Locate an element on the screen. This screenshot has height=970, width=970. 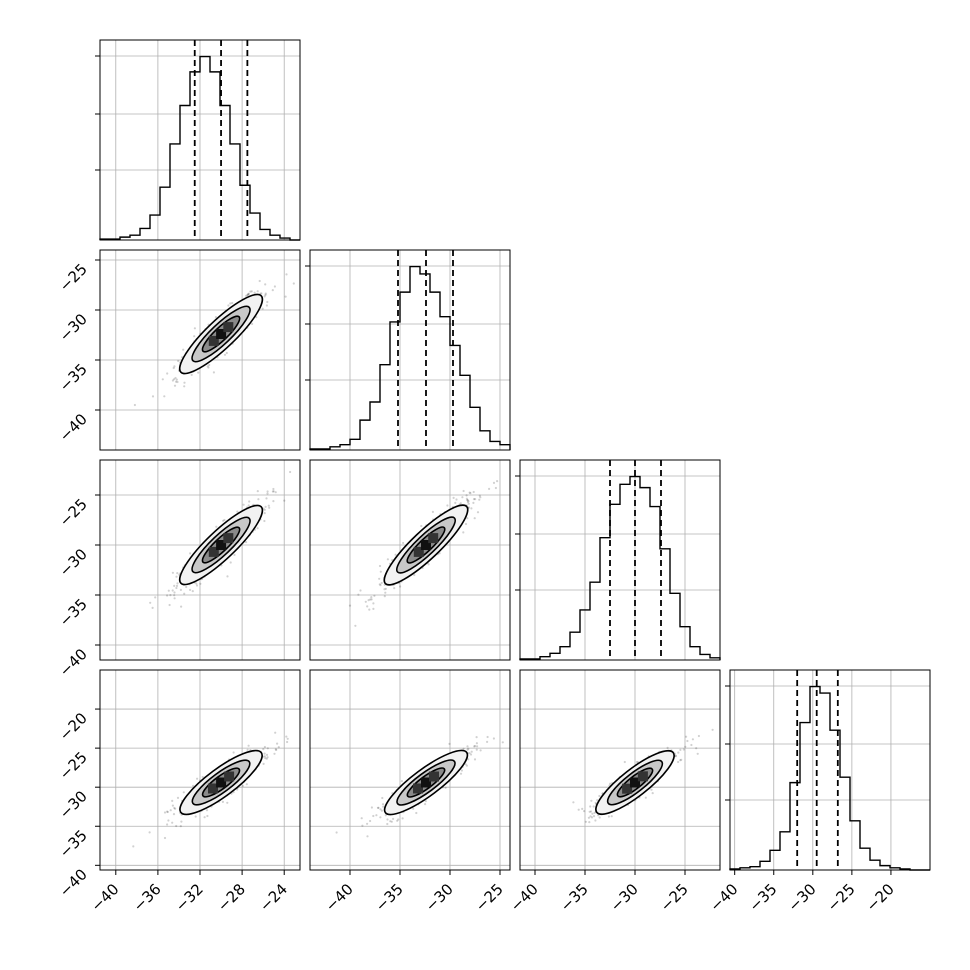
x-tick-label-0-1: −36 is located at coordinates (147, 897).